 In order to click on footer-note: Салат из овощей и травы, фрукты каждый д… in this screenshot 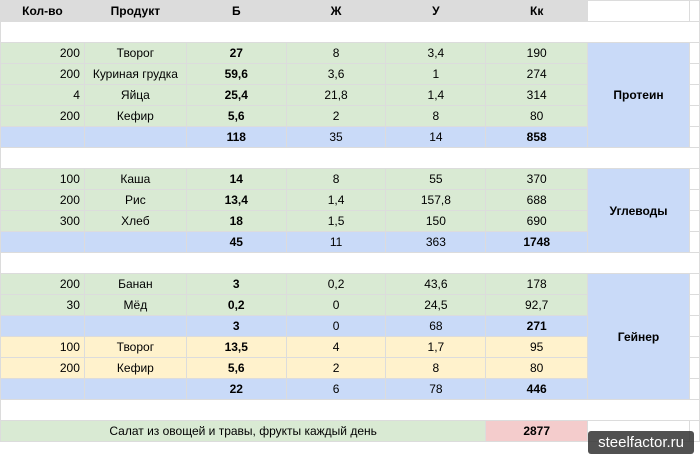, I will do `click(243, 431)`.